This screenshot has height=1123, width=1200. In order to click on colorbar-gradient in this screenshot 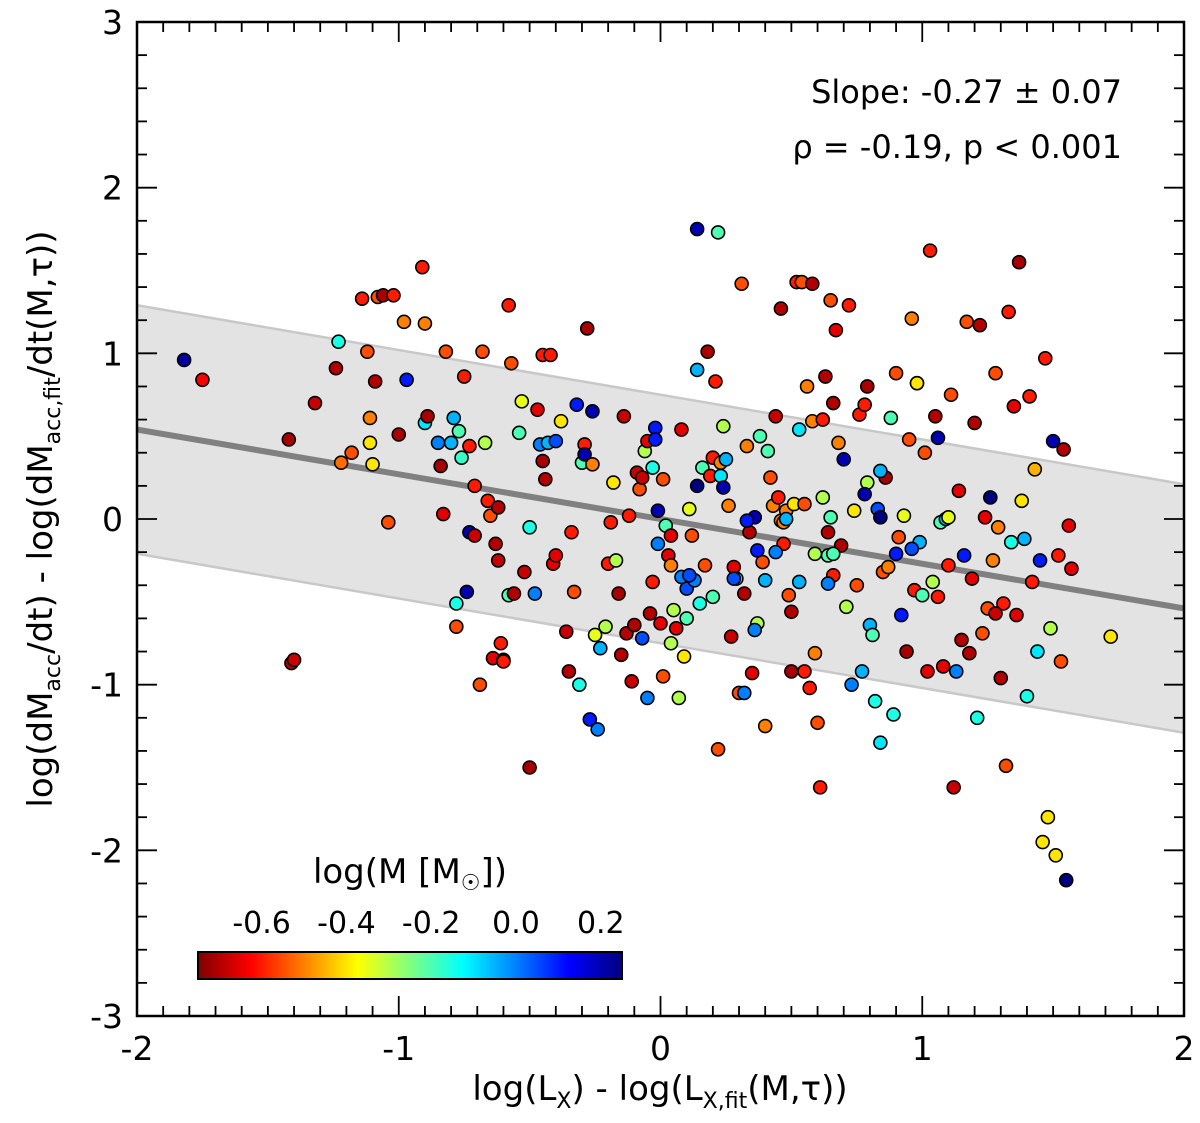, I will do `click(410, 965)`.